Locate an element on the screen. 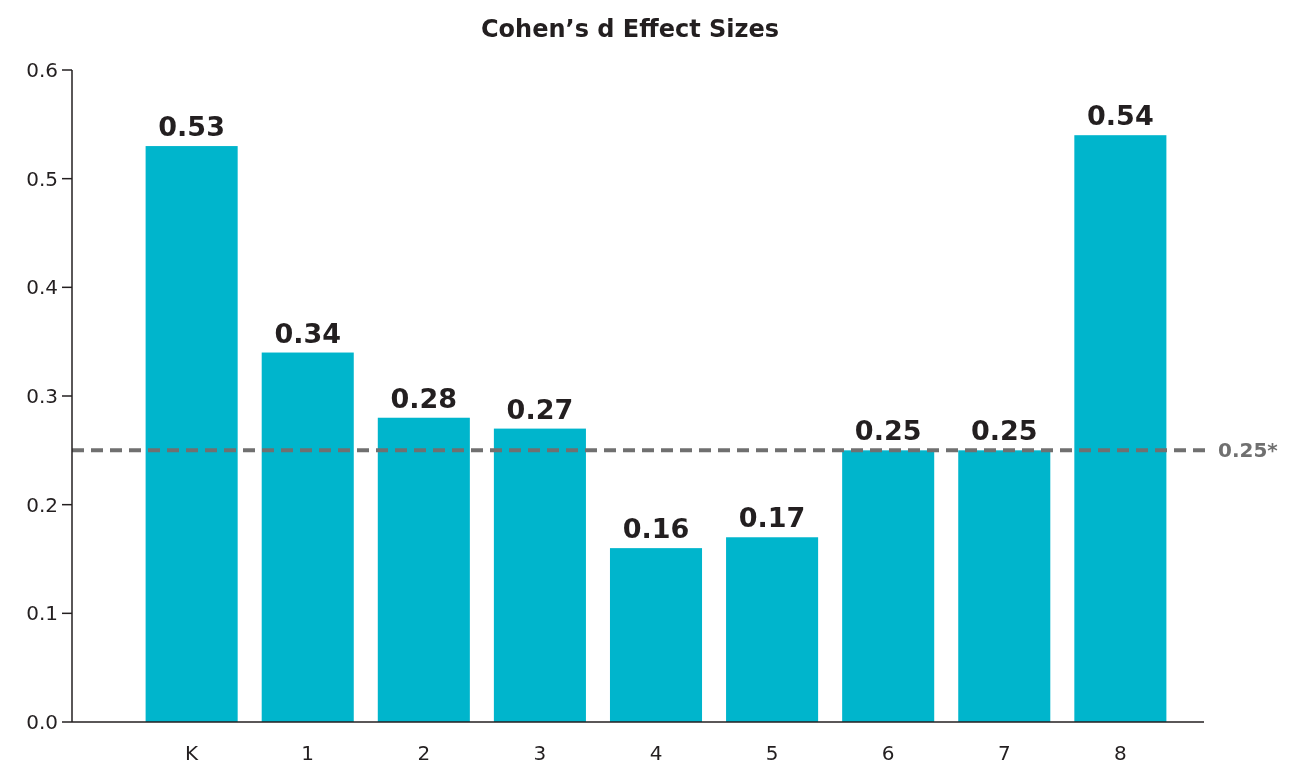 The width and height of the screenshot is (1294, 768). data-label: 0.34 is located at coordinates (308, 333).